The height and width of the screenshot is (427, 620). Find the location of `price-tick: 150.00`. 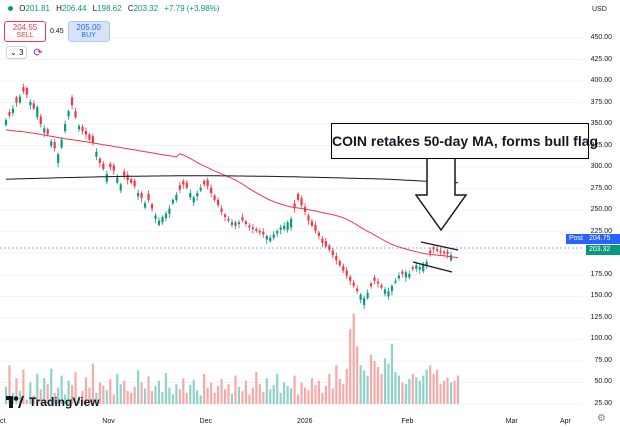

price-tick: 150.00 is located at coordinates (601, 296).